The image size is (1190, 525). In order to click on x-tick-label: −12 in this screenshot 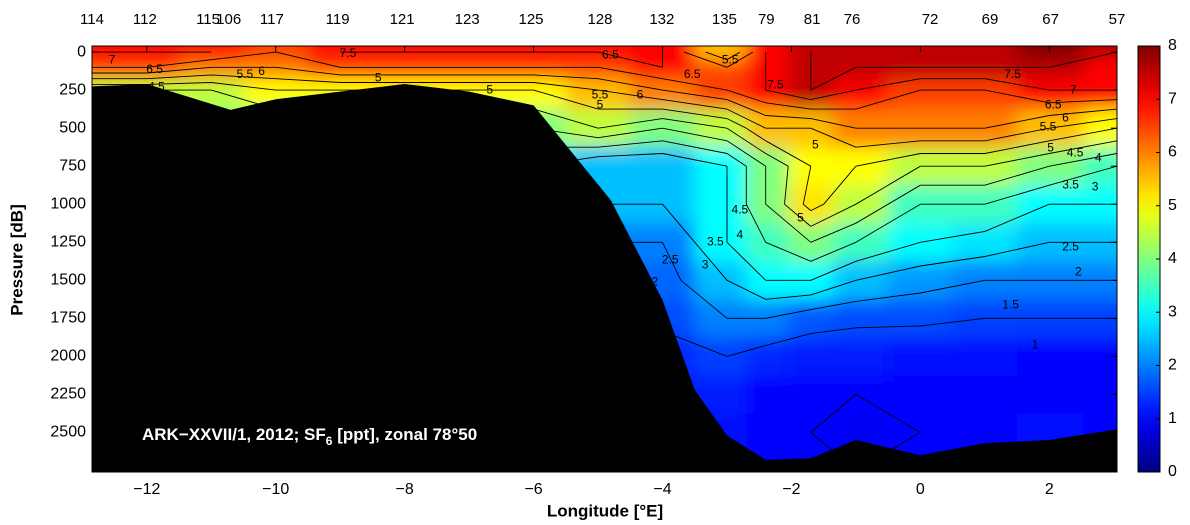, I will do `click(146, 489)`.